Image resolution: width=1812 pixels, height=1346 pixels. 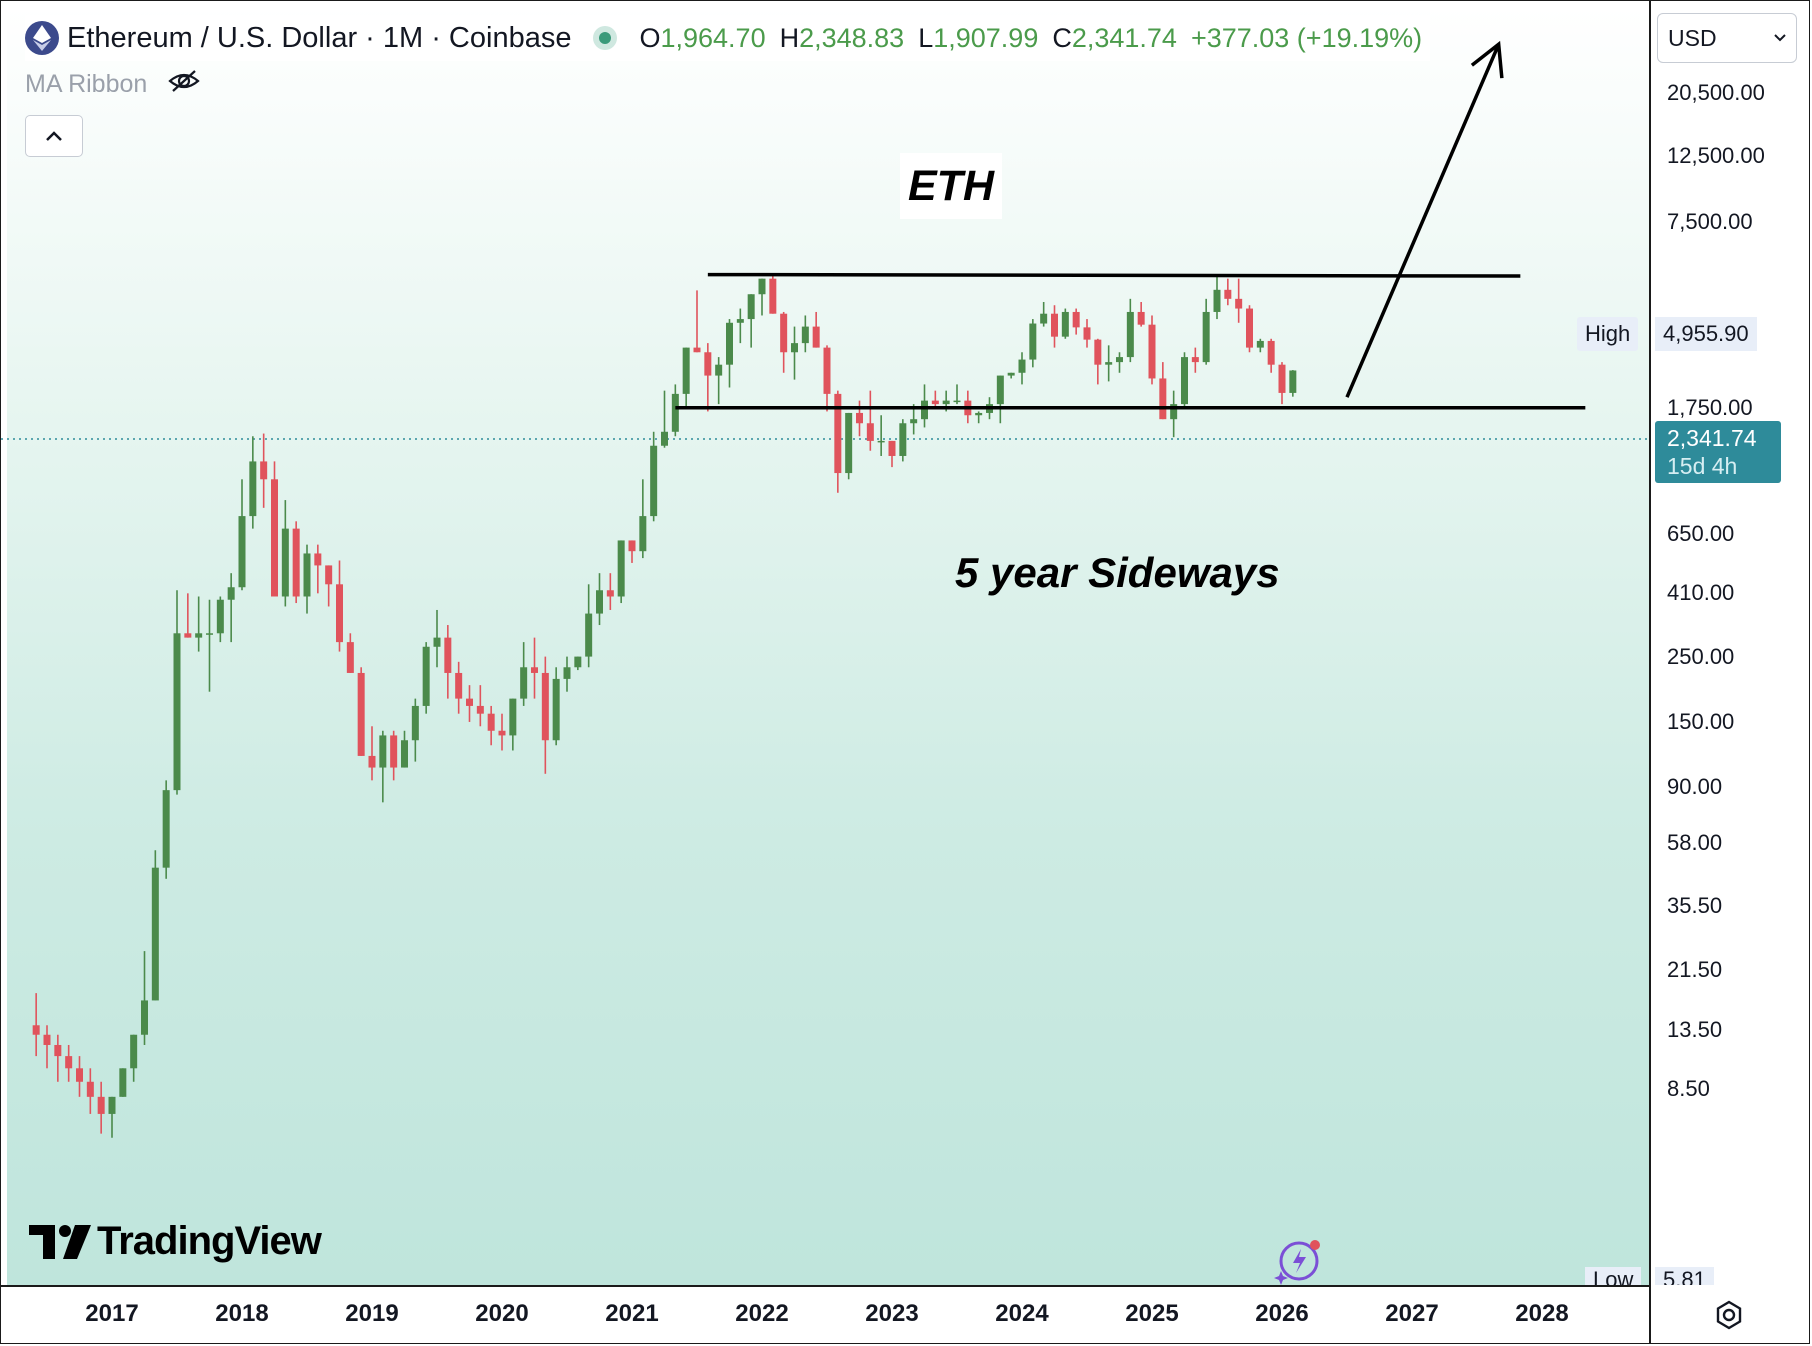 What do you see at coordinates (184, 84) in the screenshot?
I see `eye-hidden-icon` at bounding box center [184, 84].